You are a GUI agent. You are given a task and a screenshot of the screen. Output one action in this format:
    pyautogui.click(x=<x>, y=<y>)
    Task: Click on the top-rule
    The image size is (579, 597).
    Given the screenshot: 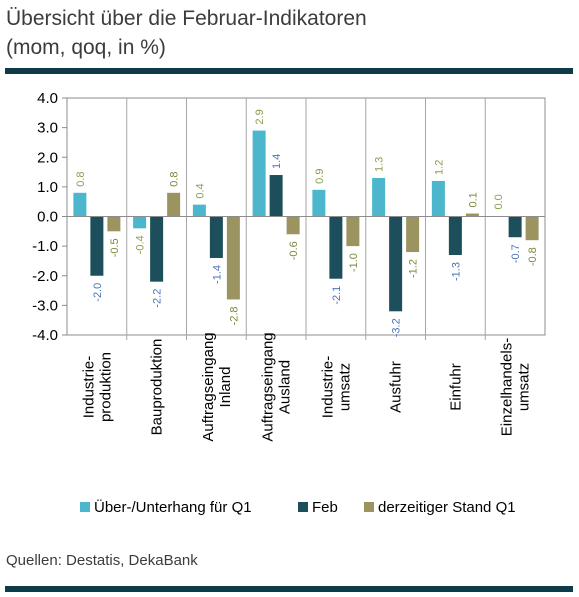 What is the action you would take?
    pyautogui.click(x=289, y=71)
    